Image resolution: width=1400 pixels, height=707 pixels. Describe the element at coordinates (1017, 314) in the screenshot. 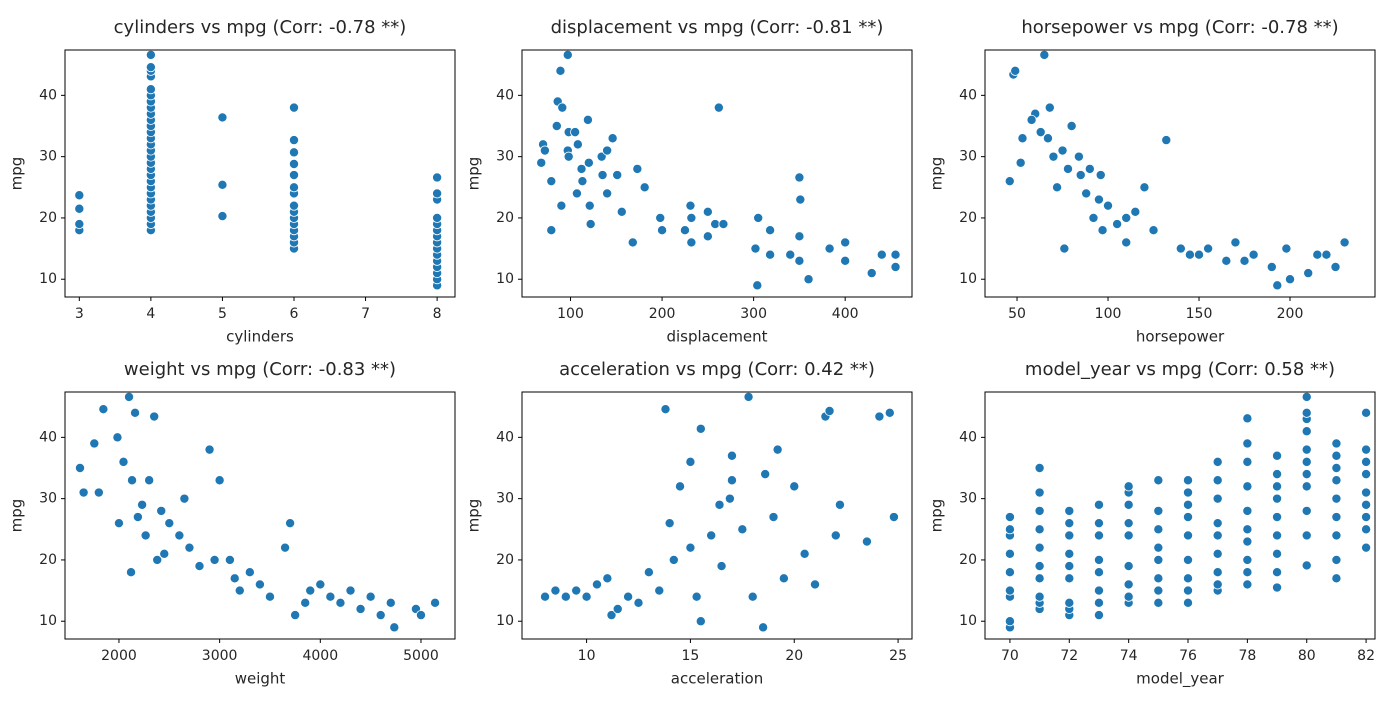

I see `x-tick-label: 50` at that location.